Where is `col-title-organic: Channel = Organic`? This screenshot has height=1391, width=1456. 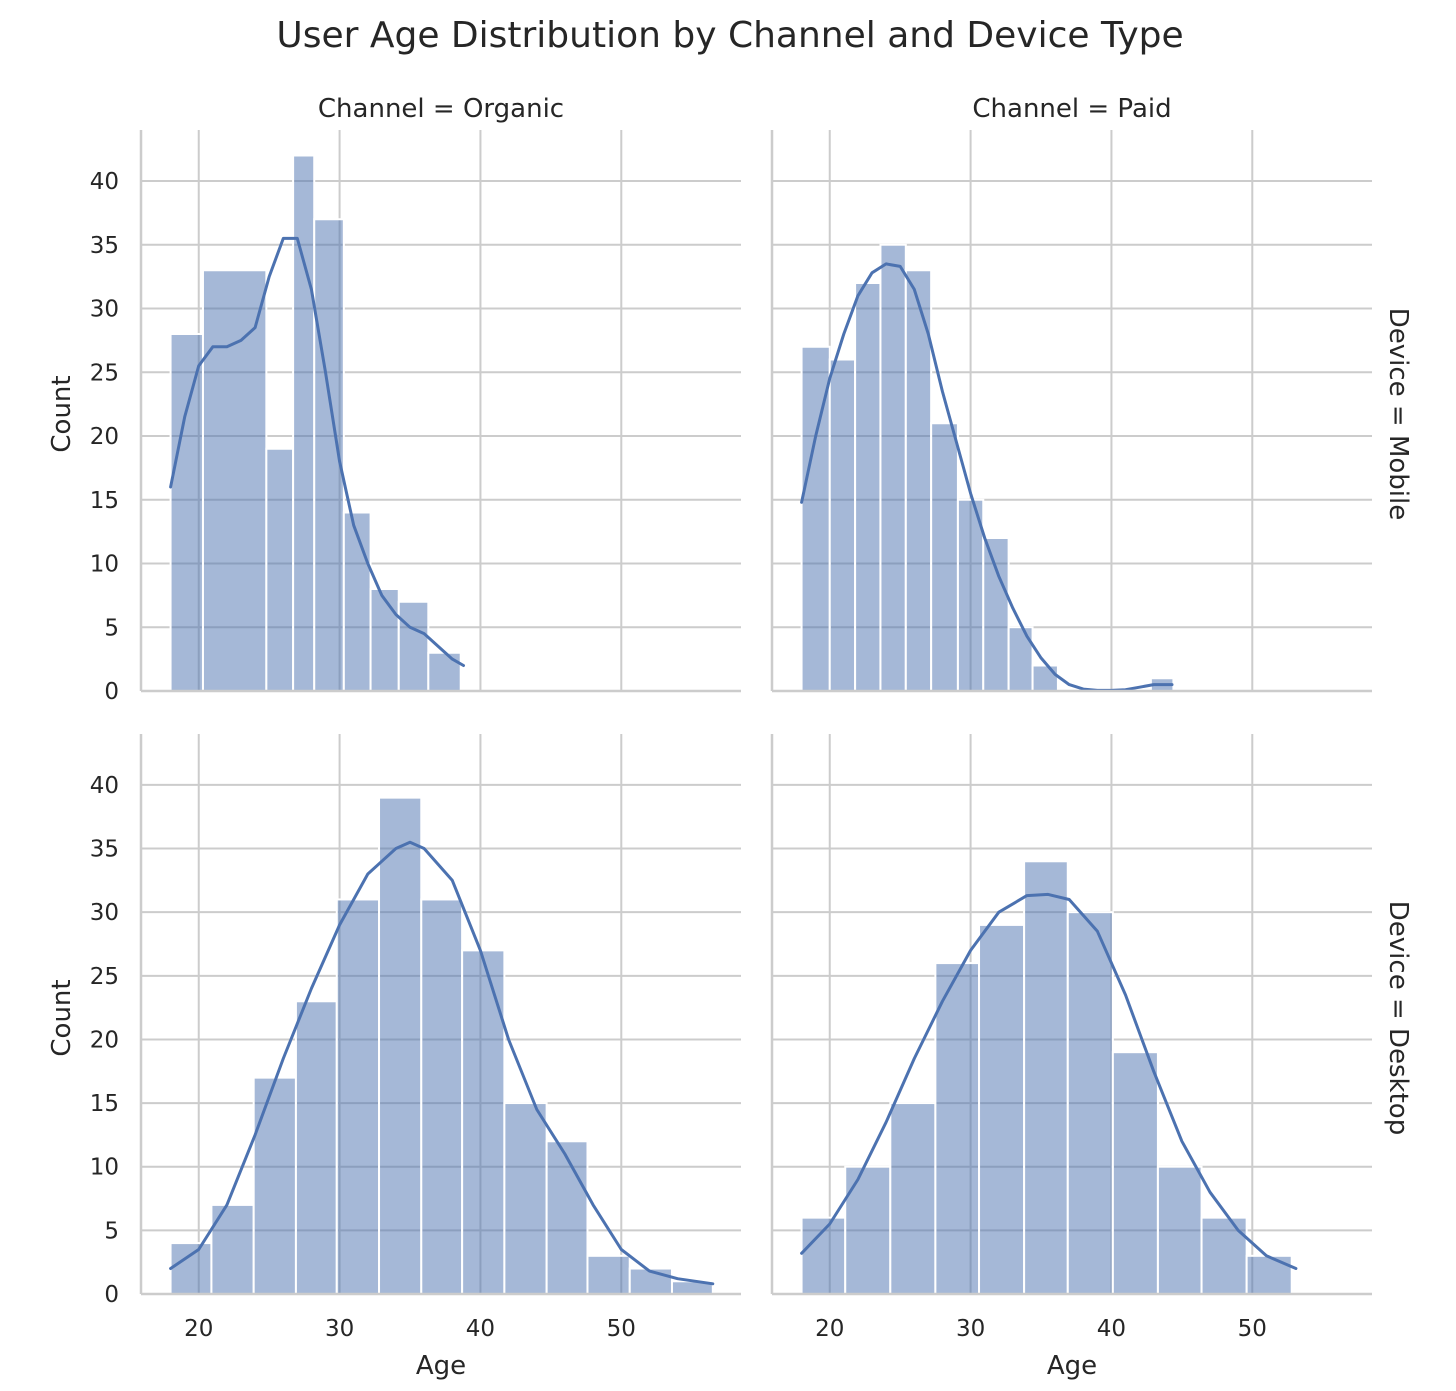
col-title-organic: Channel = Organic is located at coordinates (441, 109).